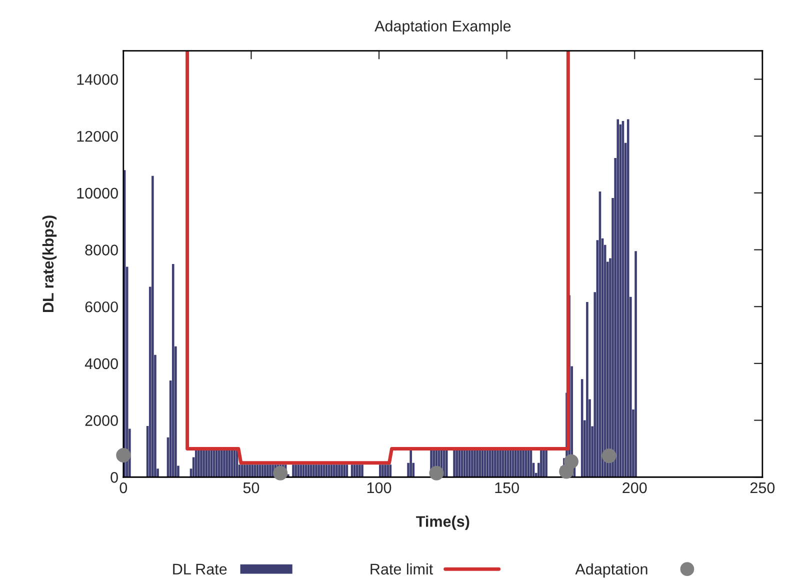  Describe the element at coordinates (200, 569) in the screenshot. I see `legend-label: DL Rate` at that location.